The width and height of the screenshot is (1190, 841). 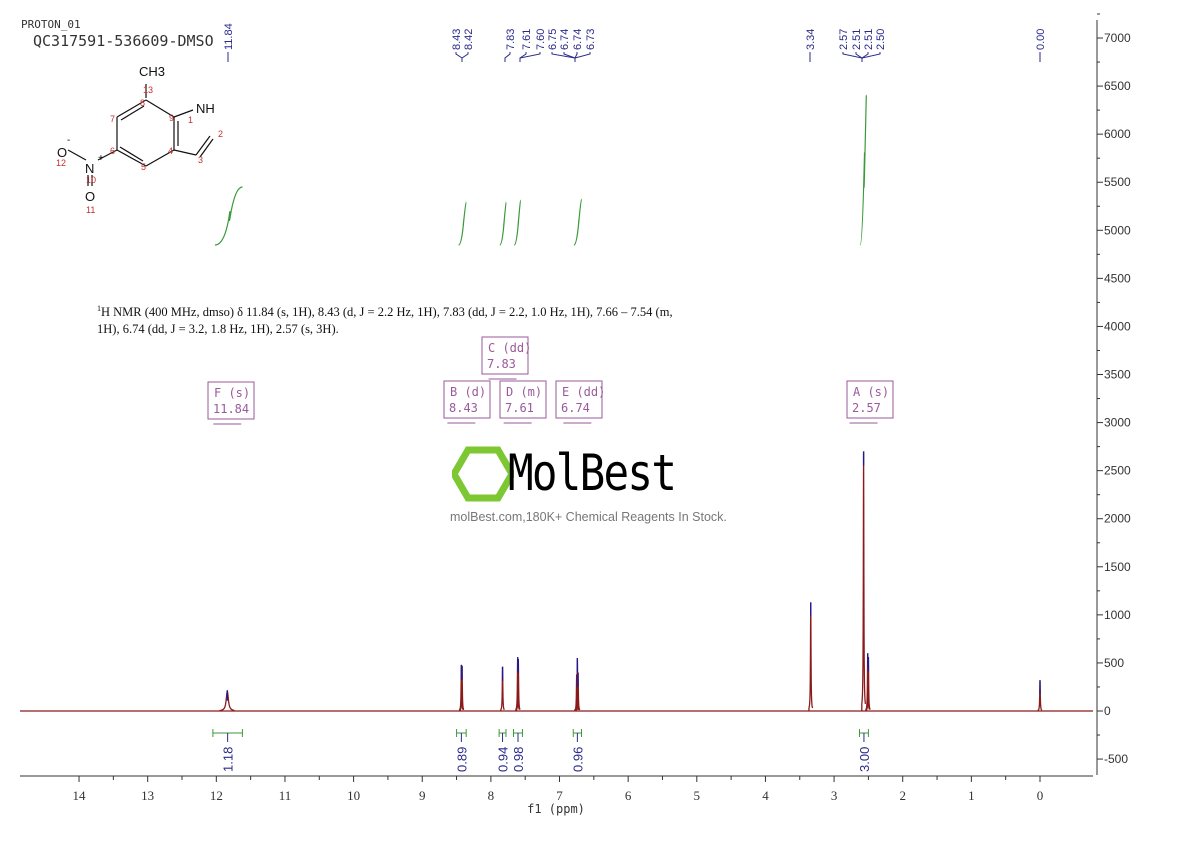 I want to click on atom-number: 12, so click(x=61, y=163).